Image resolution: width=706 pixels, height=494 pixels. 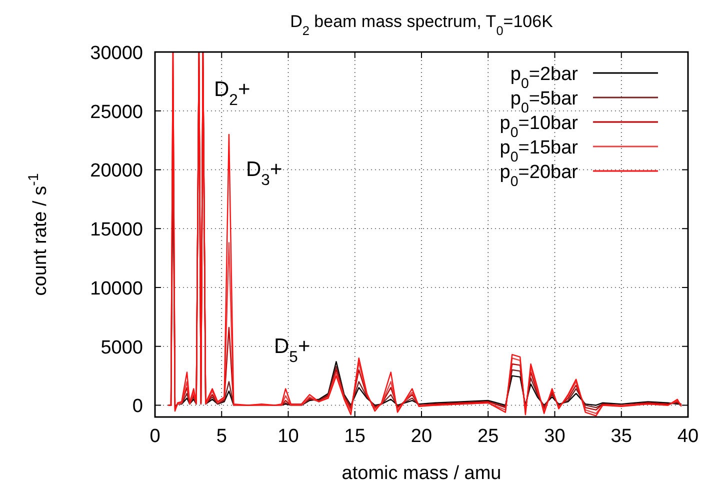 I want to click on y-tick-label: 30000, so click(x=116, y=53).